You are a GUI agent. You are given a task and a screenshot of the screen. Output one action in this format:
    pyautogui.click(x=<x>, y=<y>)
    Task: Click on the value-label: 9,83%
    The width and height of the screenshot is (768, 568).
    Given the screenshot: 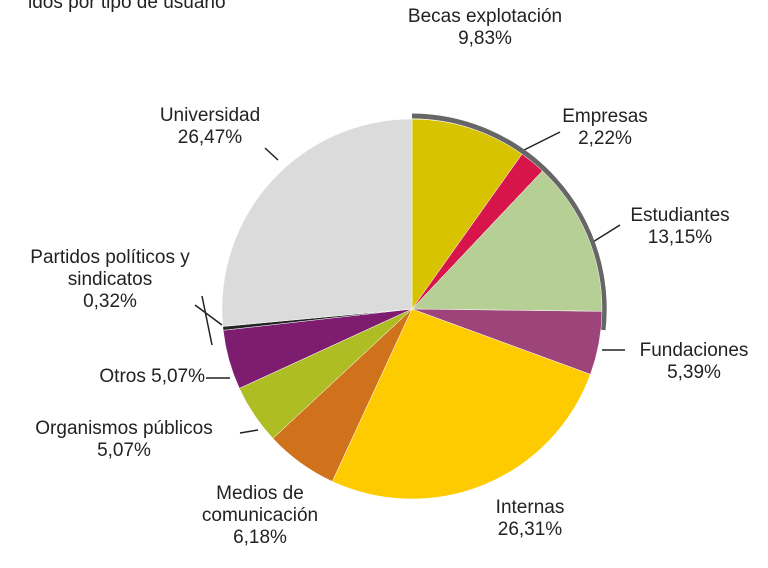 What is the action you would take?
    pyautogui.click(x=485, y=38)
    